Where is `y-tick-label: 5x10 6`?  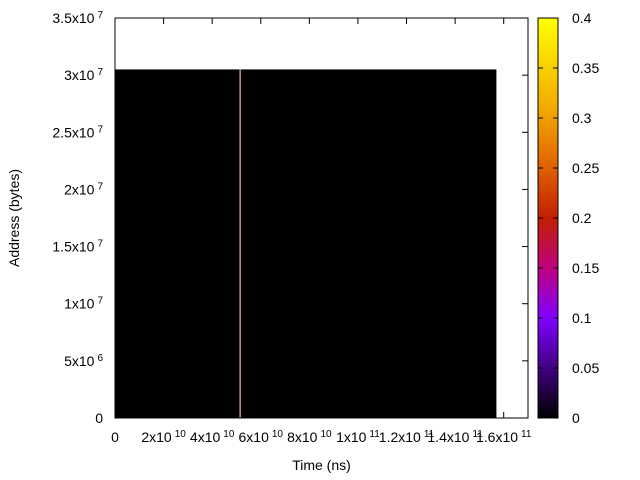 y-tick-label: 5x10 6 is located at coordinates (83, 361).